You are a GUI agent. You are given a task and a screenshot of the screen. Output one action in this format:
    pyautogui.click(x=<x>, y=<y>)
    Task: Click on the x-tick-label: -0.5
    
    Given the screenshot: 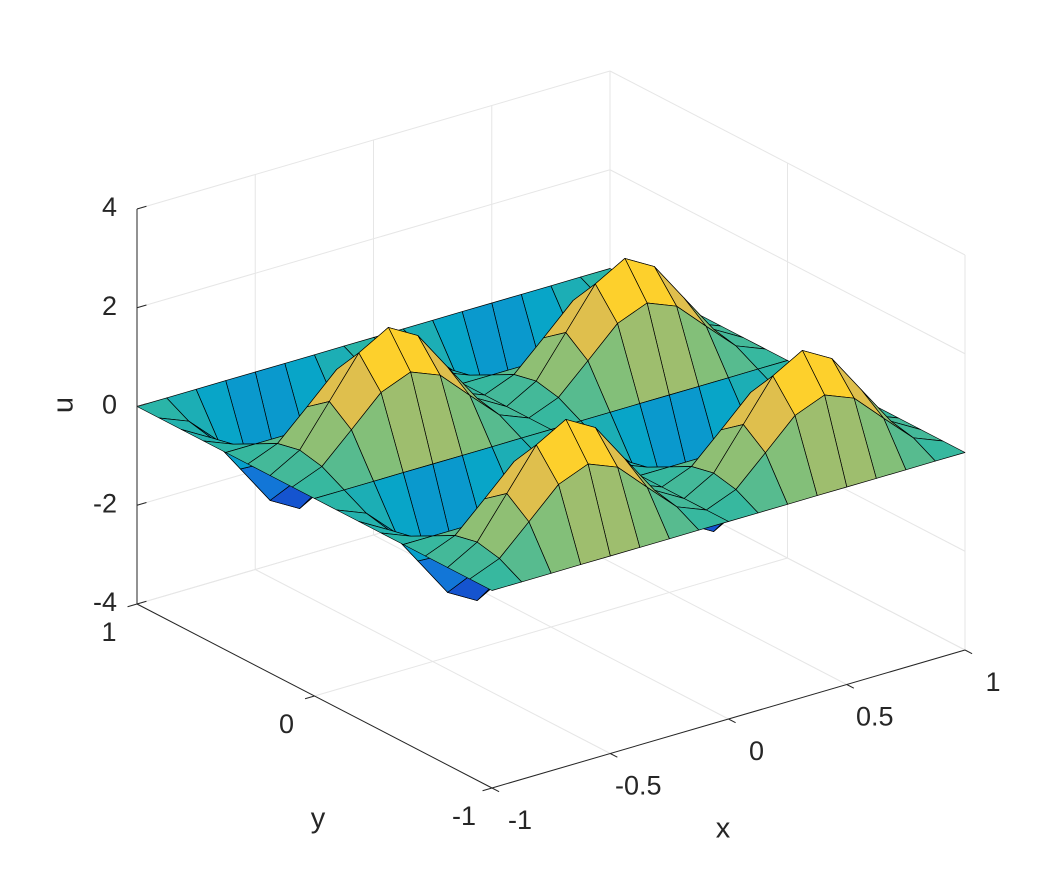 What is the action you would take?
    pyautogui.click(x=638, y=786)
    